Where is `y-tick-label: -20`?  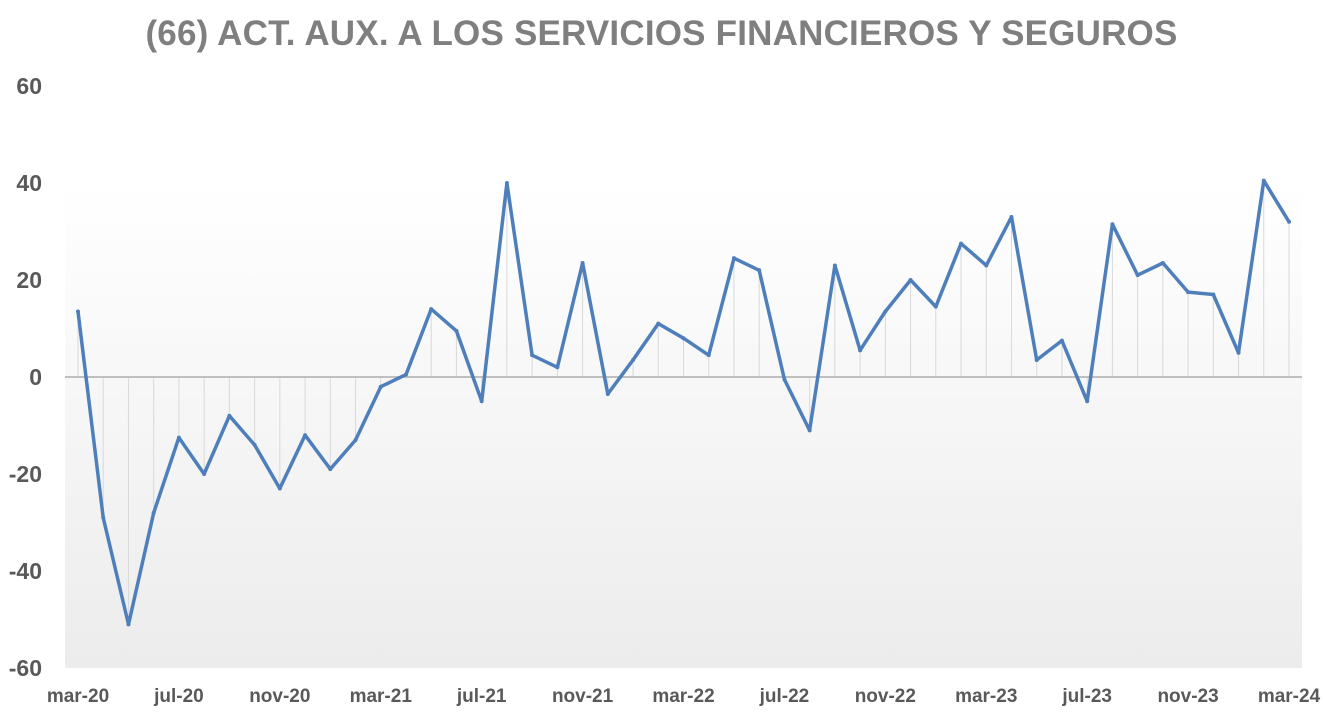 y-tick-label: -20 is located at coordinates (25, 474).